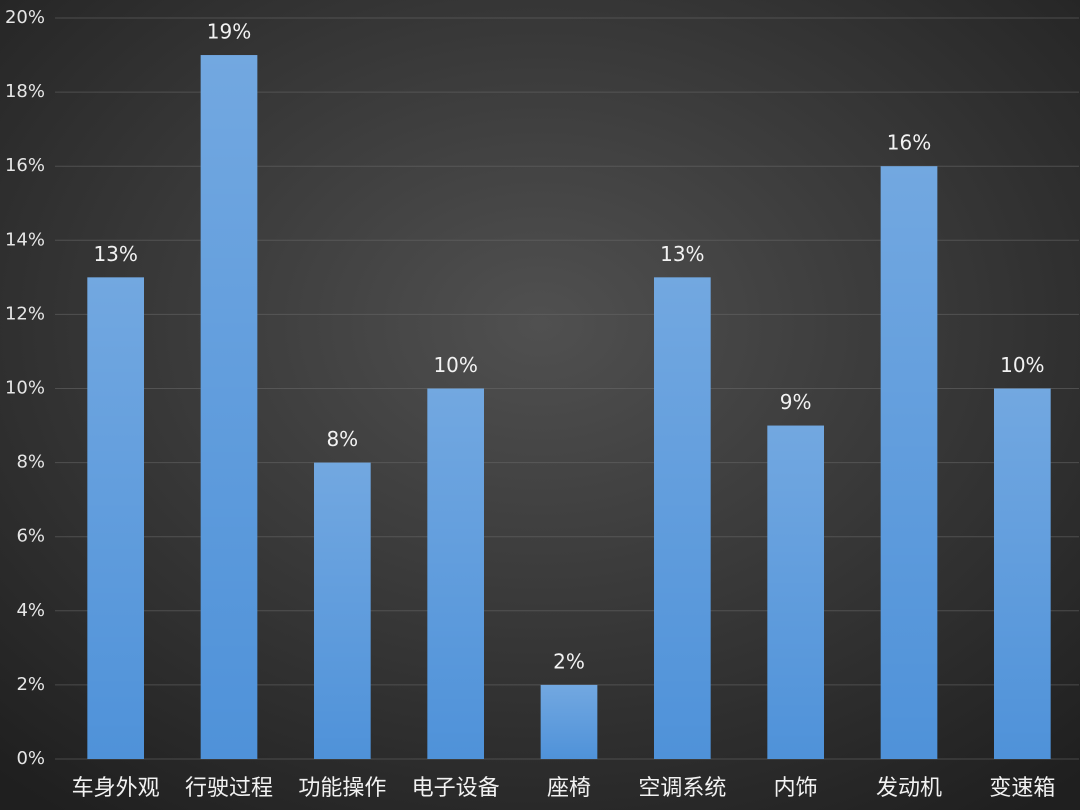 This screenshot has height=810, width=1080. What do you see at coordinates (569, 661) in the screenshot?
I see `data-label: 2%` at bounding box center [569, 661].